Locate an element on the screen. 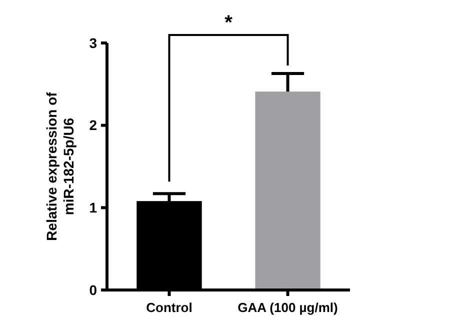 This screenshot has width=450, height=336. y-tick-label: 1 is located at coordinates (93, 208).